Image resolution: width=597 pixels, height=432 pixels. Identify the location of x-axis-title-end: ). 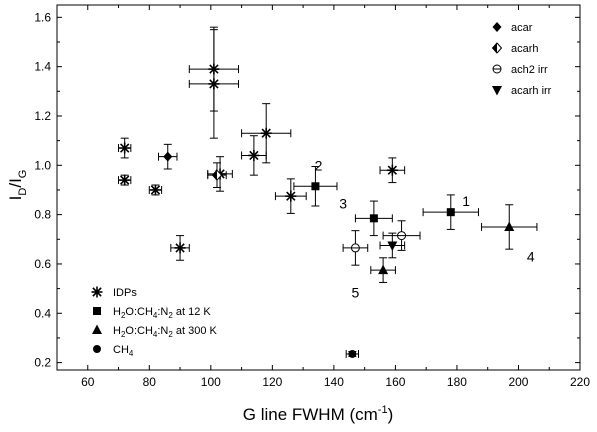
(391, 414).